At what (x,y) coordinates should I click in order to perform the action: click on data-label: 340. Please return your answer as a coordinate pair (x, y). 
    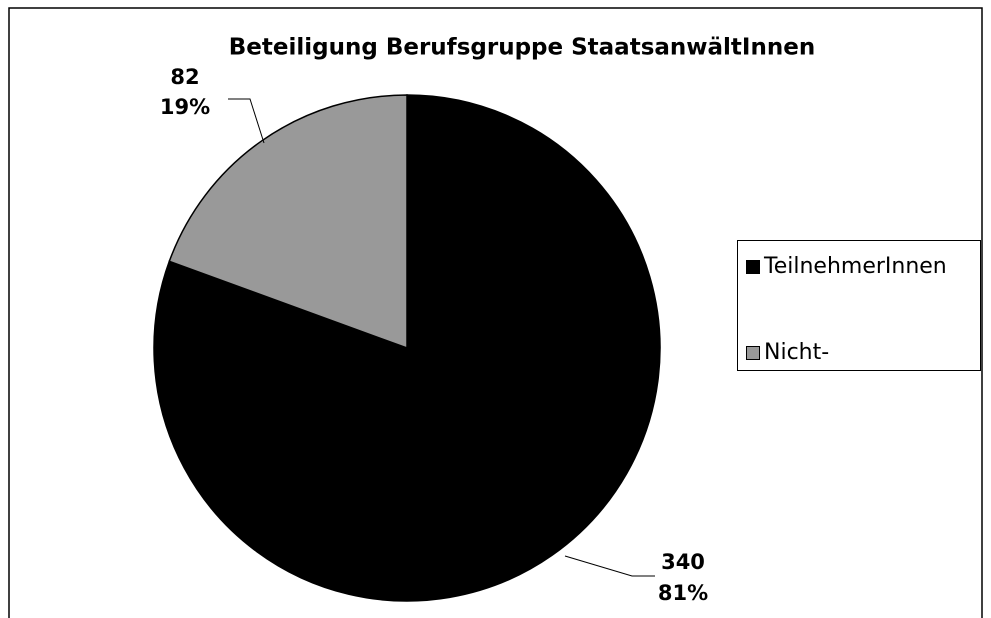
    Looking at the image, I should click on (683, 562).